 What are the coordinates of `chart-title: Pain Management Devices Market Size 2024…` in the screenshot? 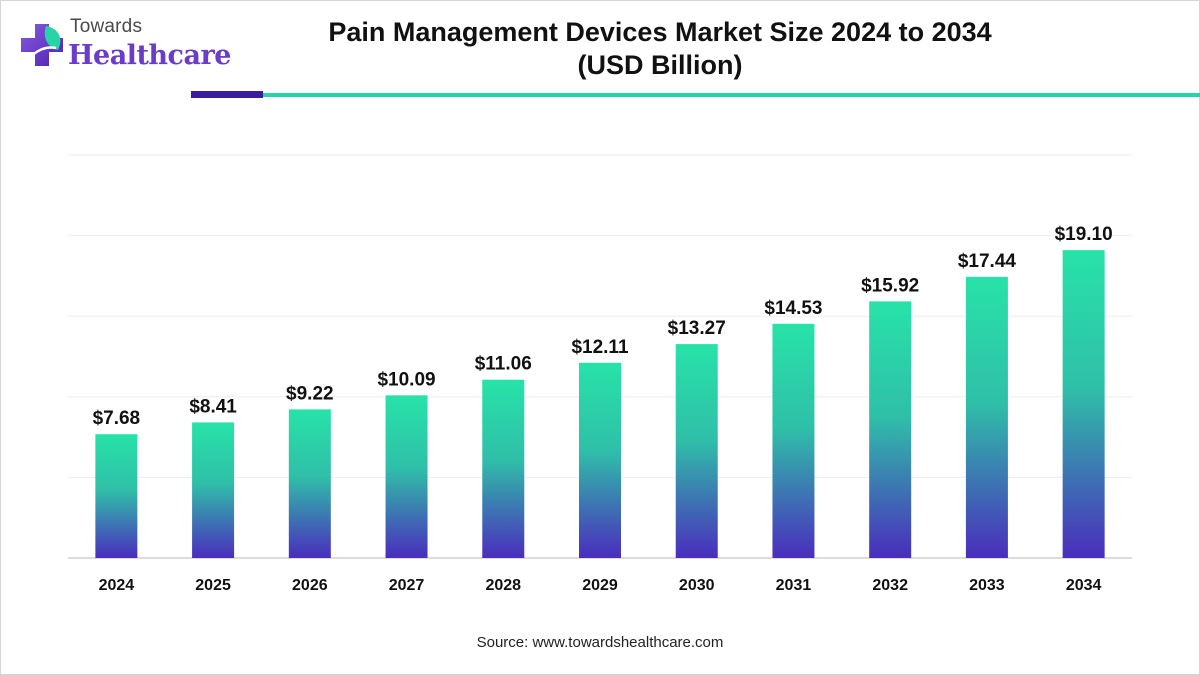 It's located at (660, 49).